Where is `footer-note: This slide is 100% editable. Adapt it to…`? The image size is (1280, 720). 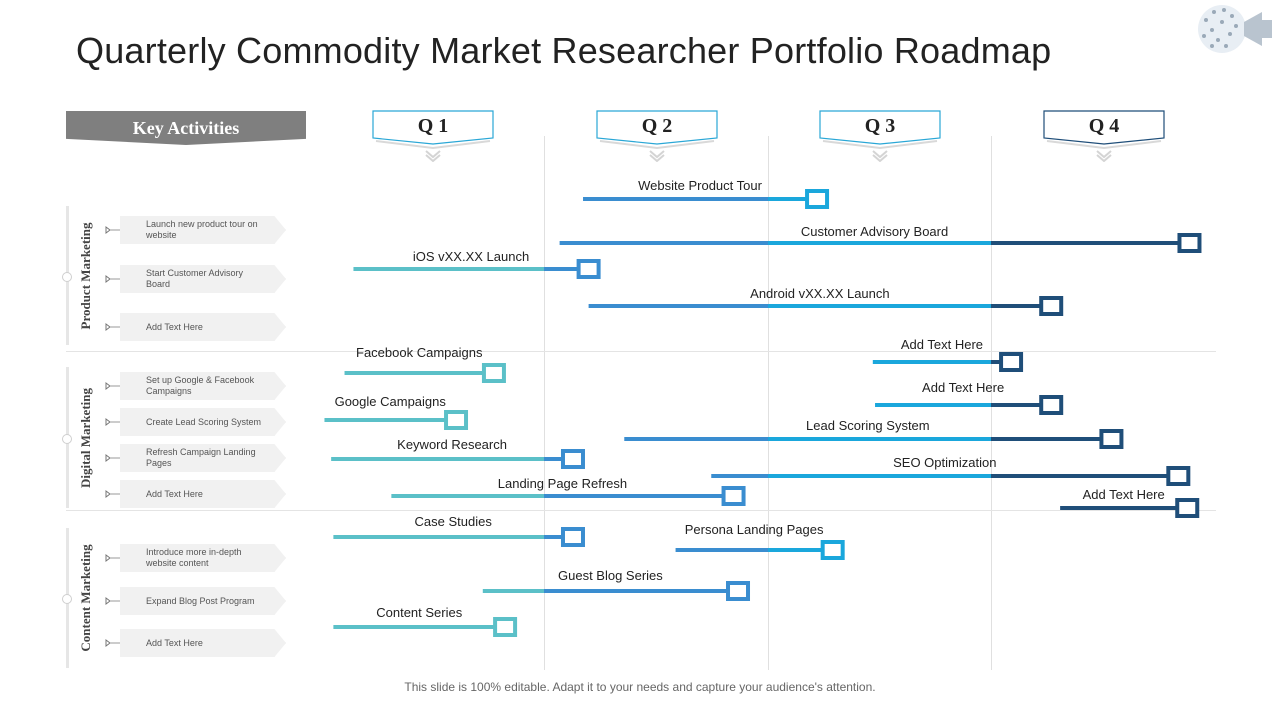 footer-note: This slide is 100% editable. Adapt it to… is located at coordinates (640, 687).